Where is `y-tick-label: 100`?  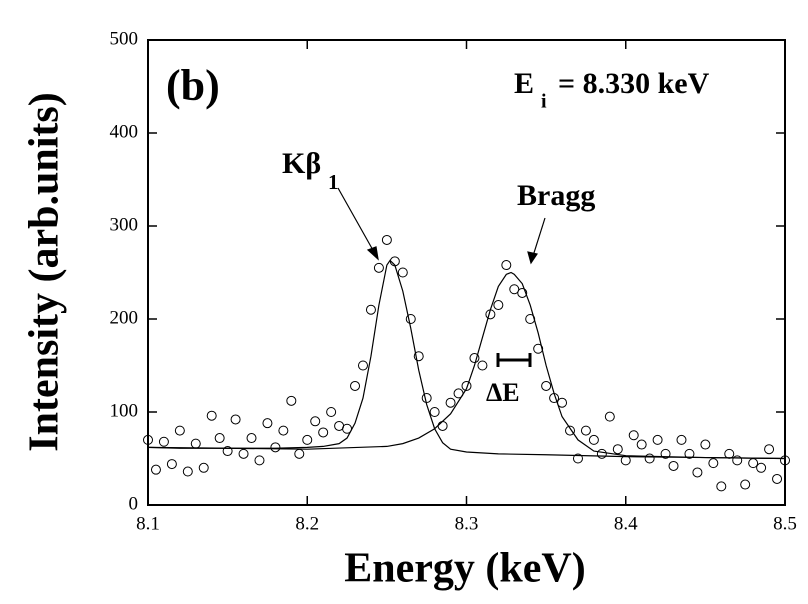 y-tick-label: 100 is located at coordinates (124, 410).